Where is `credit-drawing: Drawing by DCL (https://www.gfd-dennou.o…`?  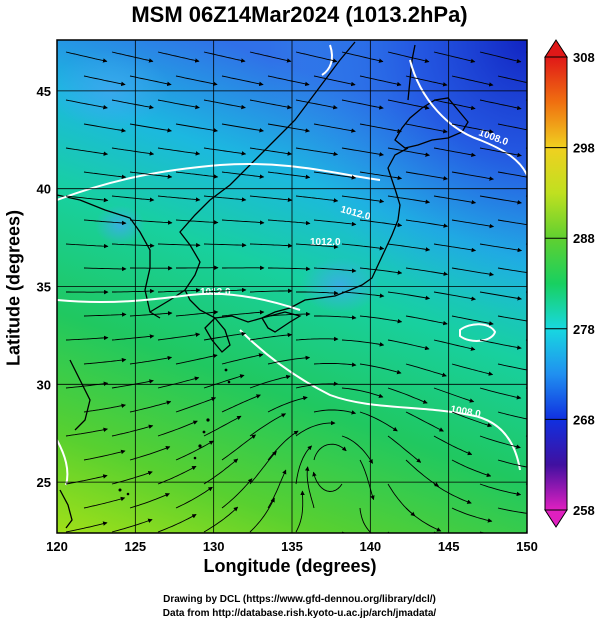 credit-drawing: Drawing by DCL (https://www.gfd-dennou.o… is located at coordinates (299, 599).